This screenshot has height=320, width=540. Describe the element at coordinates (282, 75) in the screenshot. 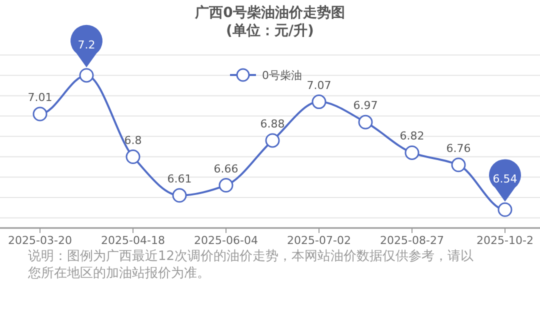

I see `legend-label: 0号柴油` at that location.